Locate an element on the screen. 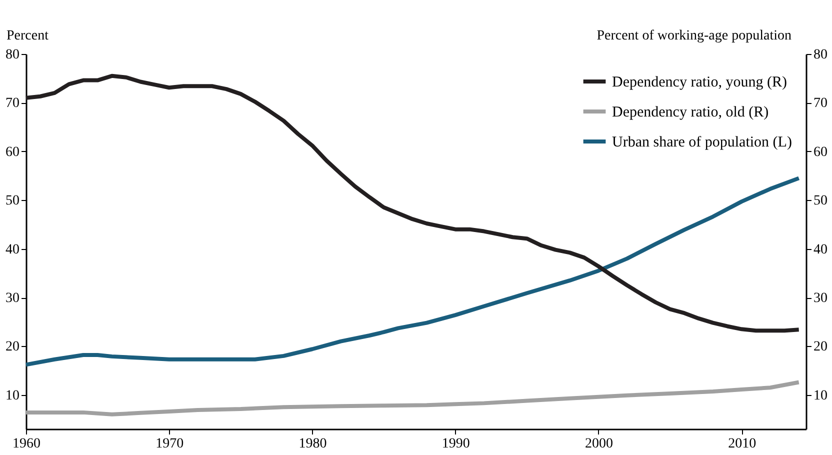 This screenshot has height=455, width=832. y-tick-label: 80 is located at coordinates (13, 55).